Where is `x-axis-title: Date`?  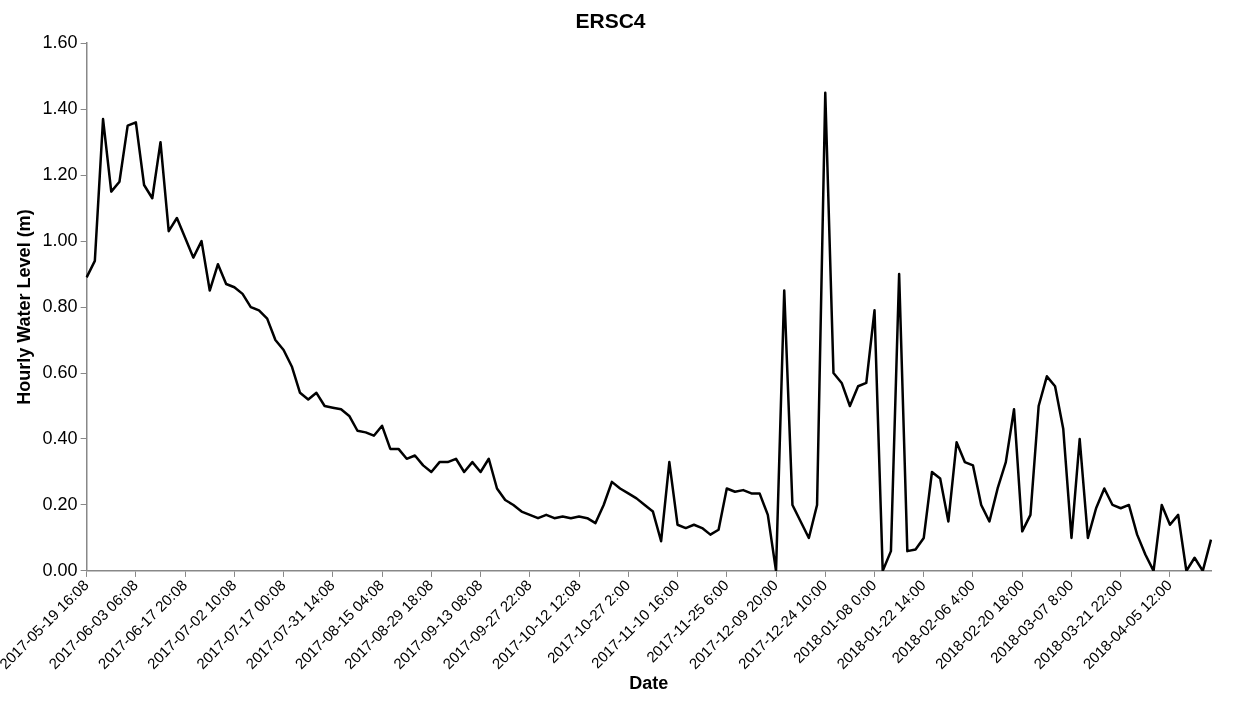 x-axis-title: Date is located at coordinates (649, 683).